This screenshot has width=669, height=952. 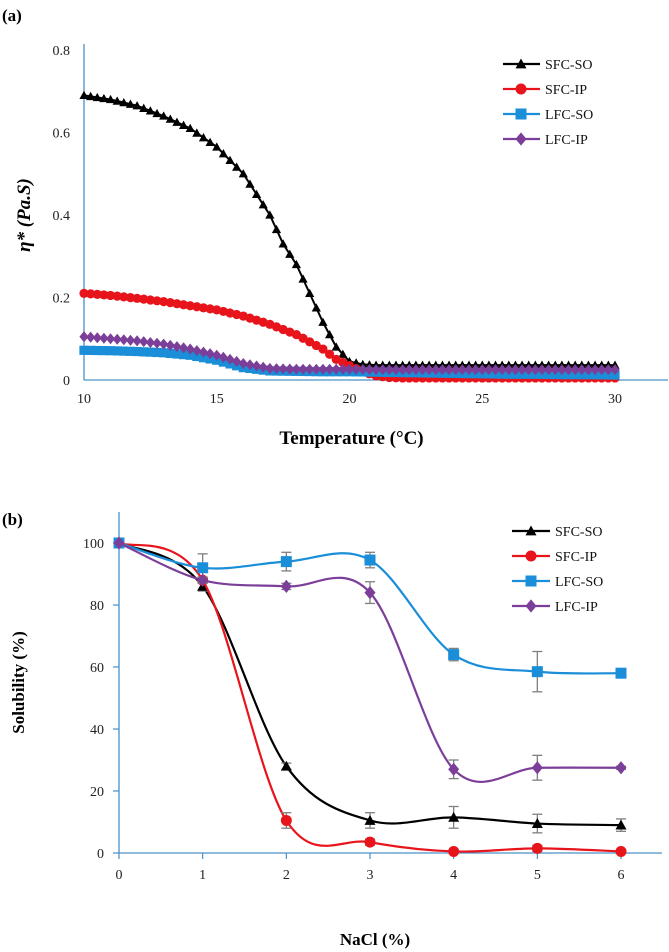 What do you see at coordinates (566, 90) in the screenshot?
I see `legend-label: SFC-IP` at bounding box center [566, 90].